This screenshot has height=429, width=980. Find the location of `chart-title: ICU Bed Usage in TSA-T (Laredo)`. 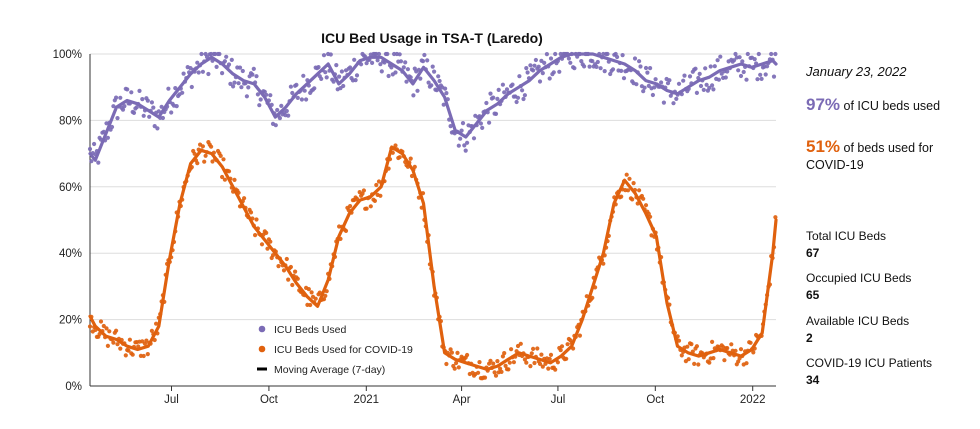

chart-title: ICU Bed Usage in TSA-T (Laredo) is located at coordinates (432, 38).